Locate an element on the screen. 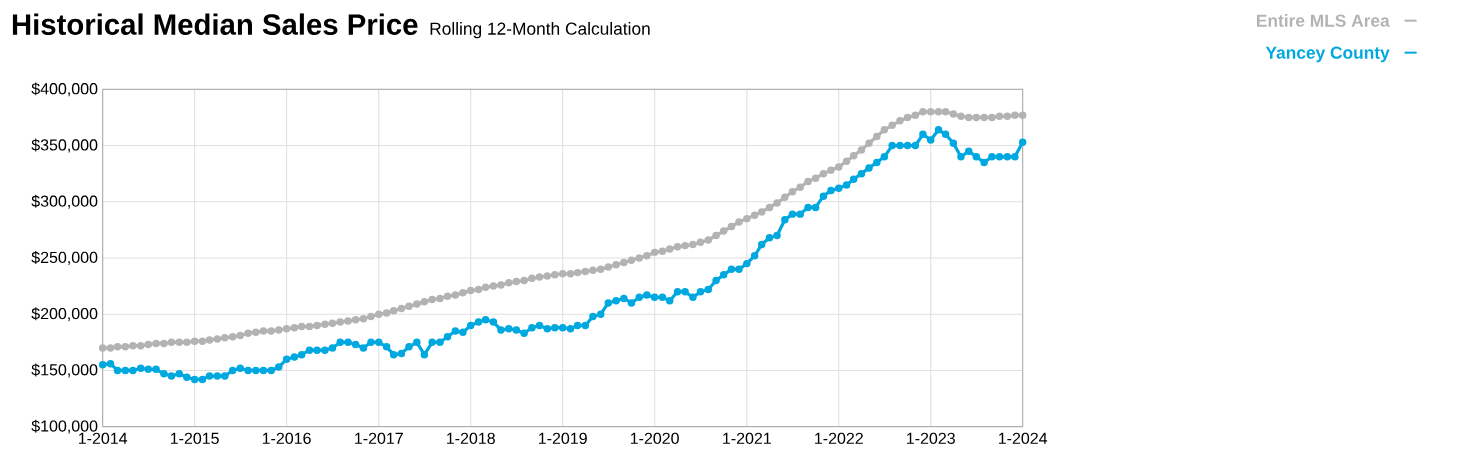 The image size is (1466, 460). x-tick-label: 1-2024 is located at coordinates (1023, 438).